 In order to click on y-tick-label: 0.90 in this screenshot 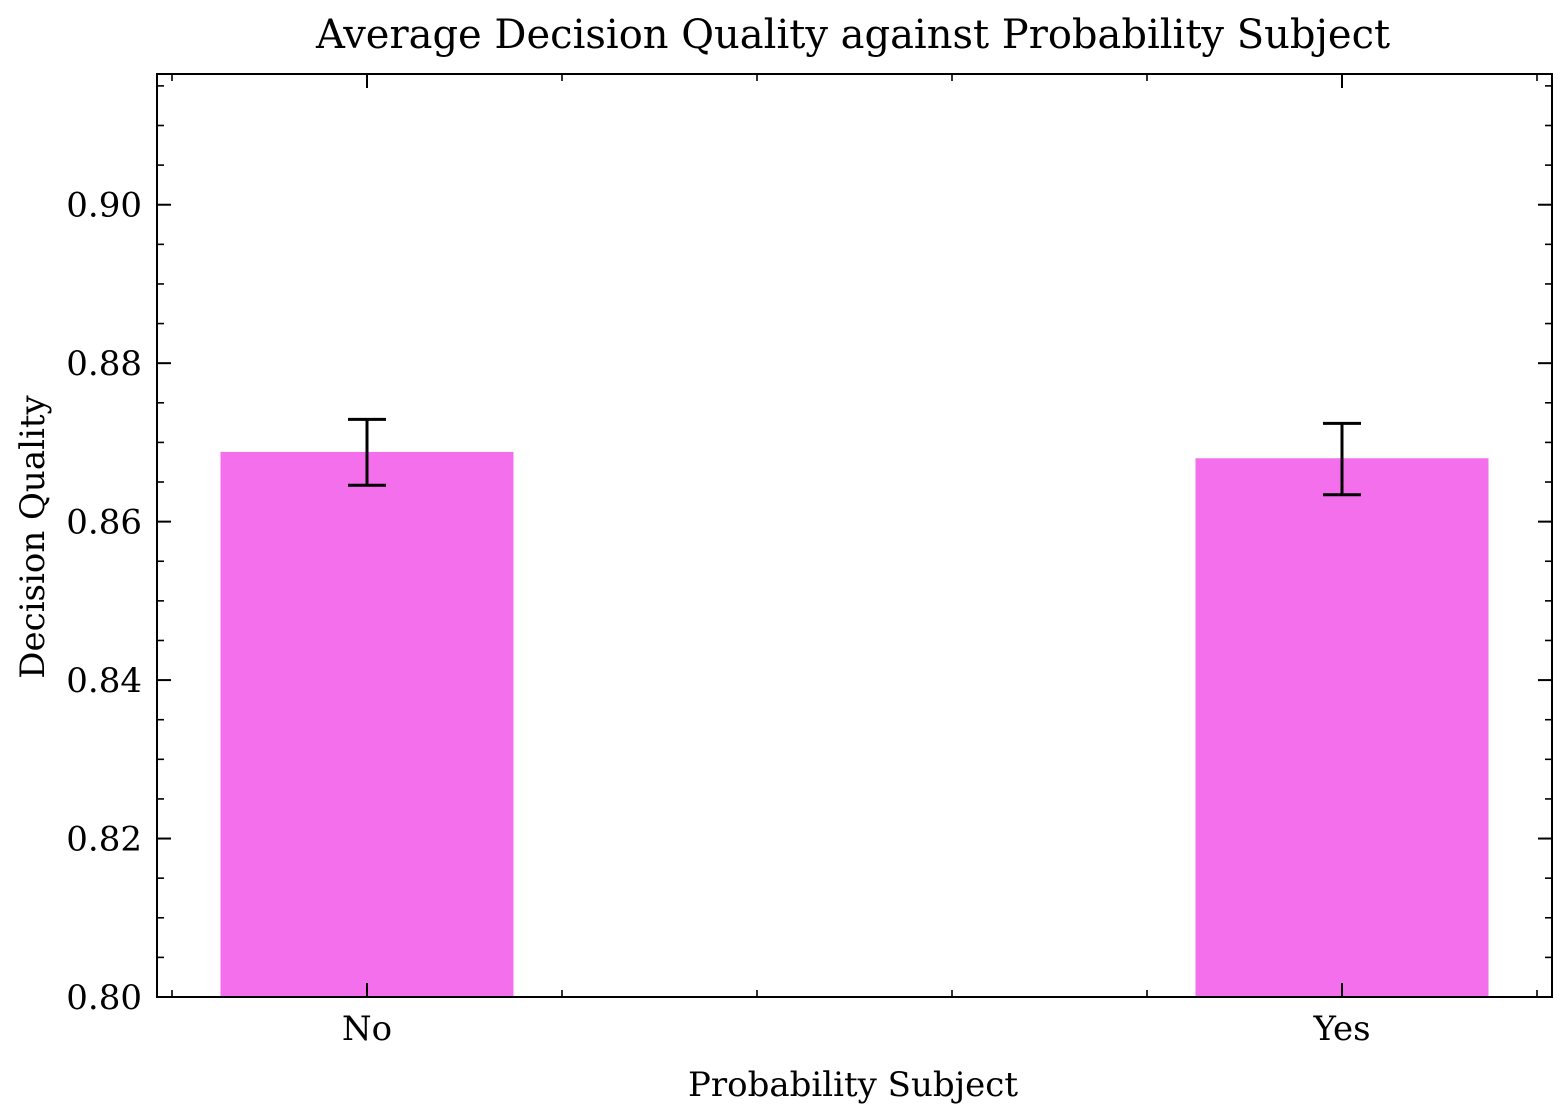, I will do `click(104, 206)`.